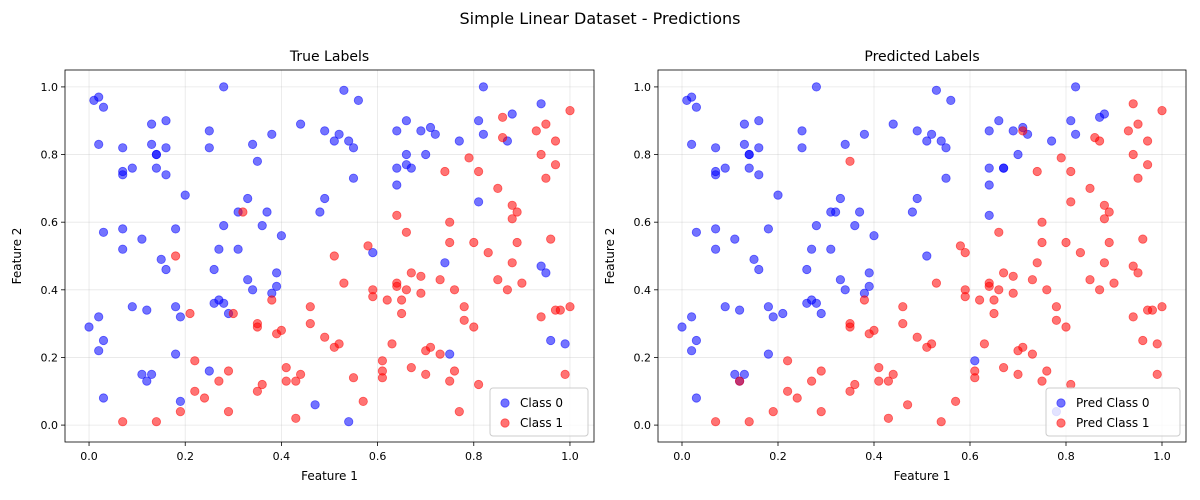 This screenshot has height=500, width=1200. What do you see at coordinates (378, 456) in the screenshot?
I see `x-tick-label: 0.6` at bounding box center [378, 456].